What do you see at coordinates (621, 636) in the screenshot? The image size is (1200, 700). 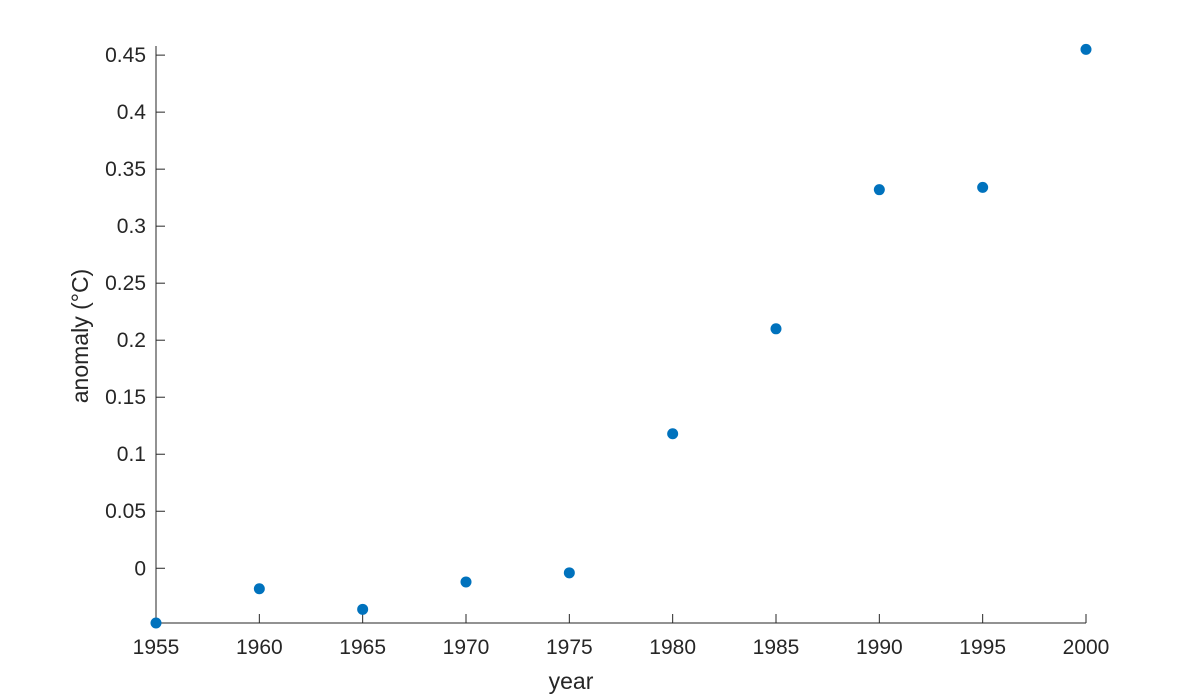 I see `x-axis-ticks: 1955 1960 1965 1970 1975 1980 1985 1990 1995 2000` at bounding box center [621, 636].